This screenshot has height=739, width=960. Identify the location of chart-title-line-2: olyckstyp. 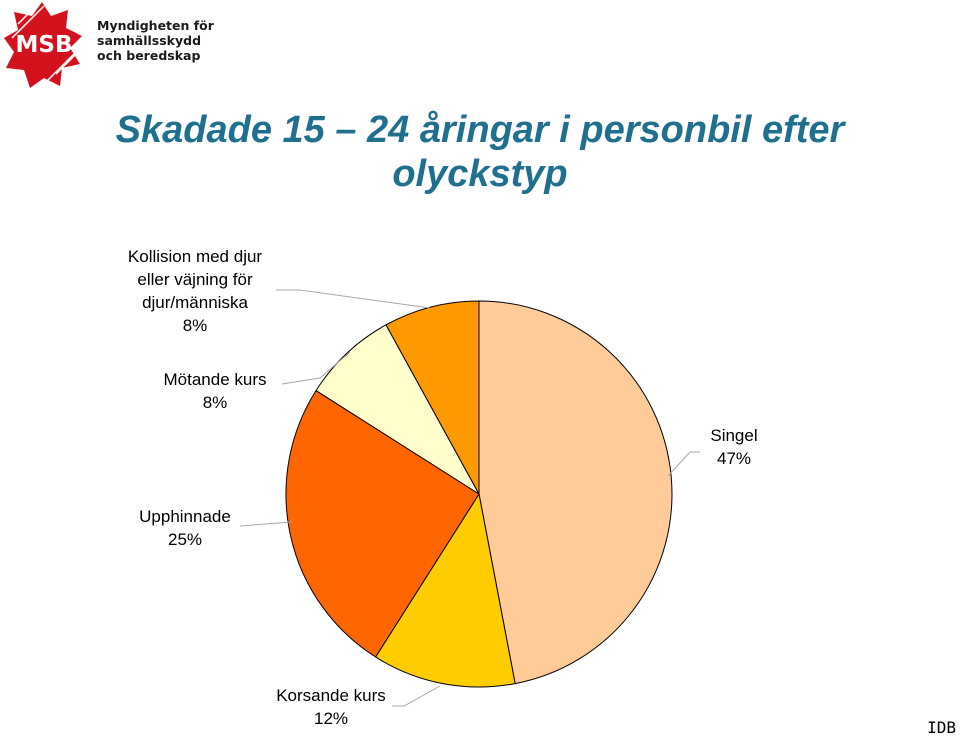
(480, 174).